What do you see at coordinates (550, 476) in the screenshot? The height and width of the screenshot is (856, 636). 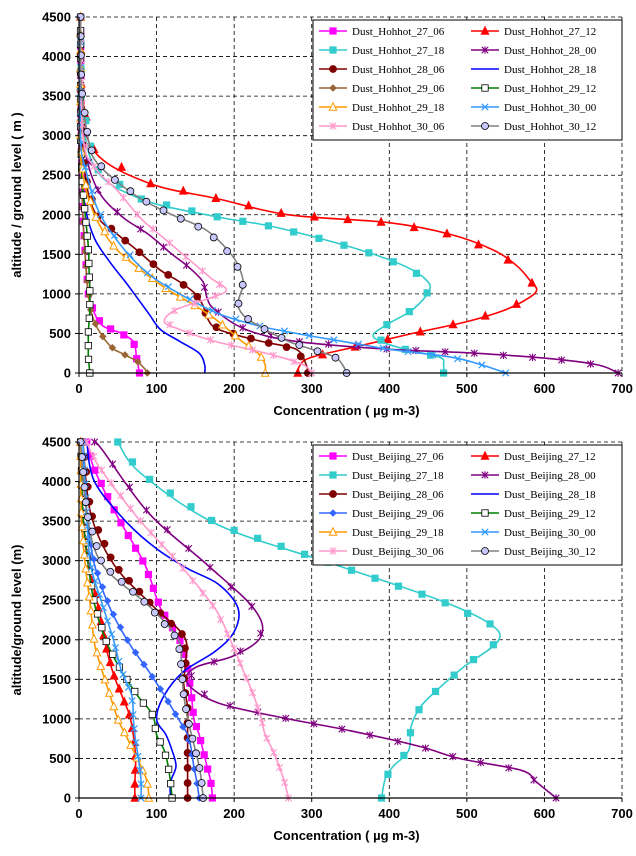 I see `legend-entry-label: Dust_Beijing_28_00` at bounding box center [550, 476].